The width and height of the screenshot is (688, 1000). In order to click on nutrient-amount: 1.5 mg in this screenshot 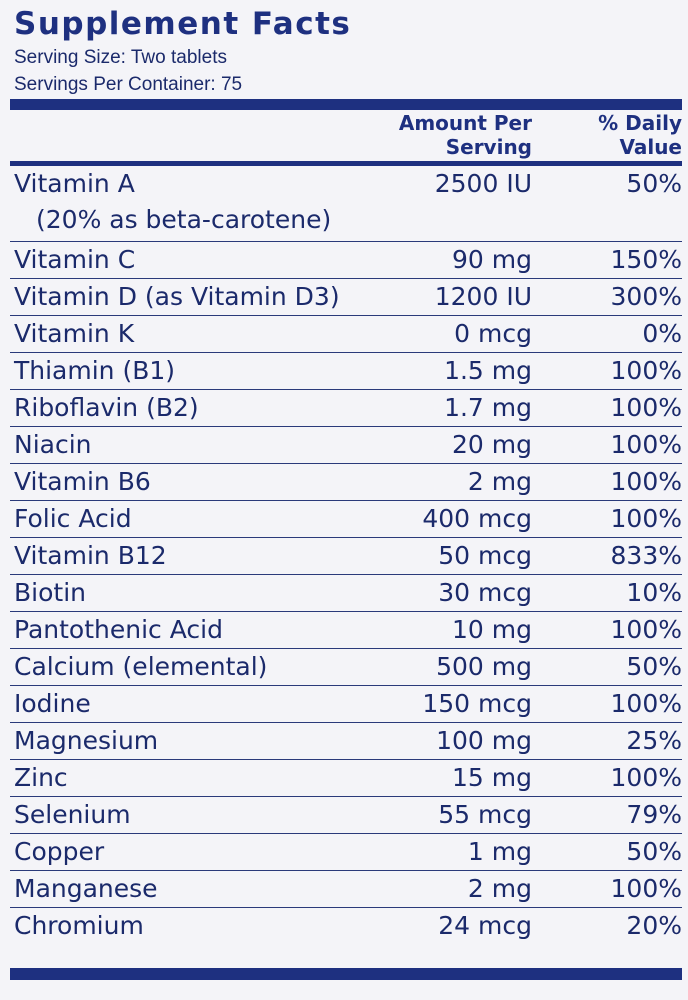, I will do `click(488, 370)`.